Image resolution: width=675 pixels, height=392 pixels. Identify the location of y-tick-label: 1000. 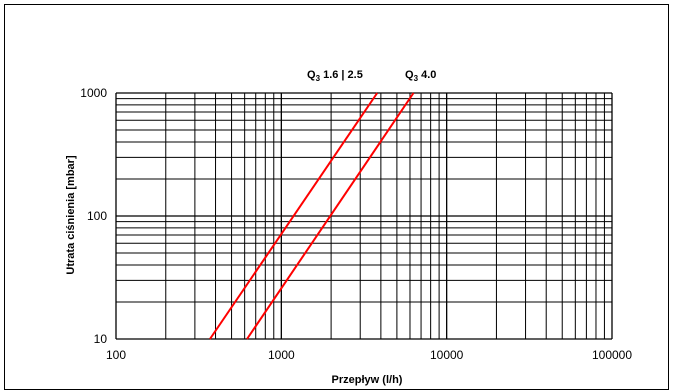
(93, 93).